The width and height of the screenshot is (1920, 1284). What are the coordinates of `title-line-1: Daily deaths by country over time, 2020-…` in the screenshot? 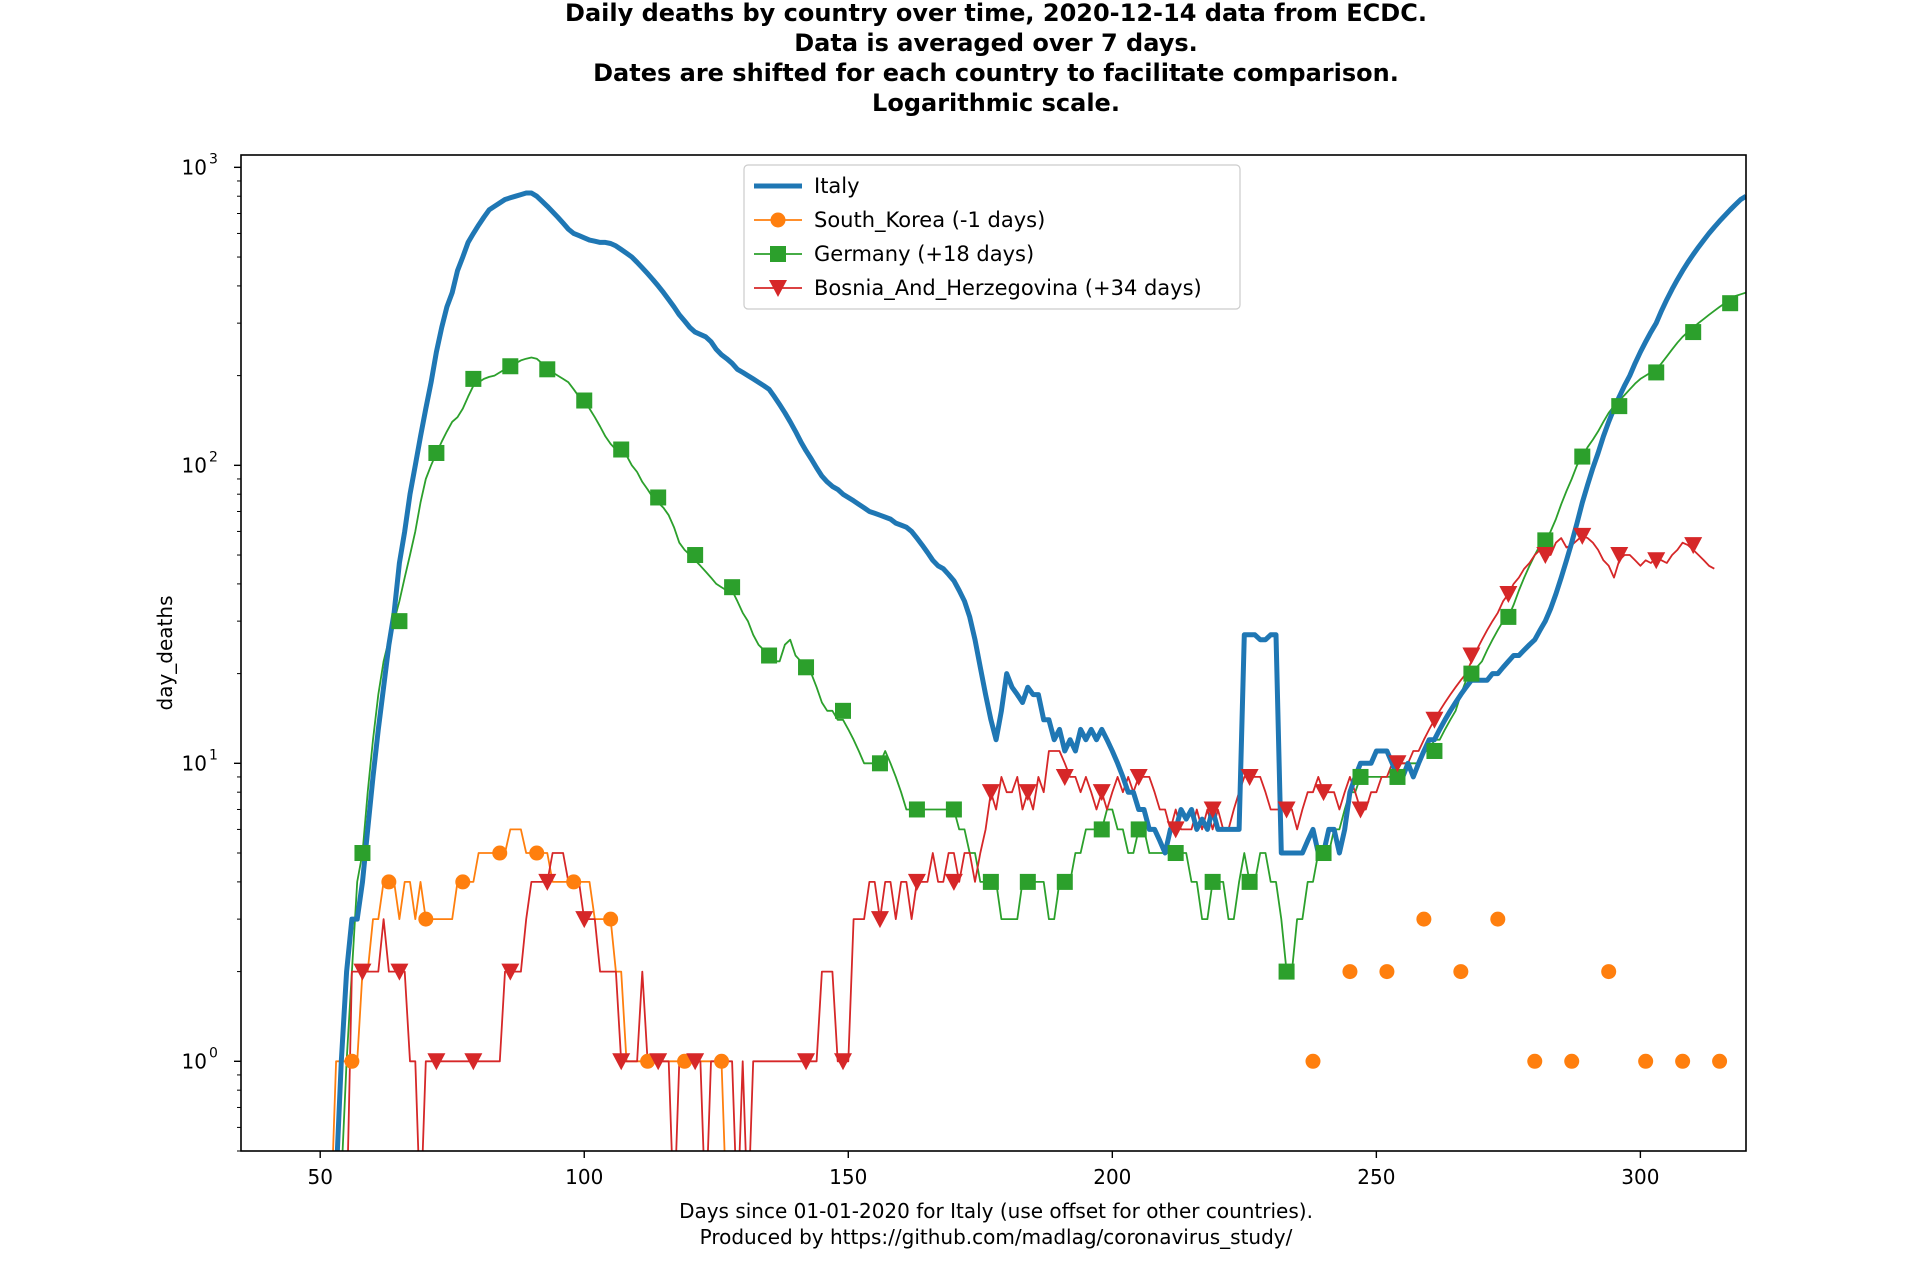 It's located at (996, 13).